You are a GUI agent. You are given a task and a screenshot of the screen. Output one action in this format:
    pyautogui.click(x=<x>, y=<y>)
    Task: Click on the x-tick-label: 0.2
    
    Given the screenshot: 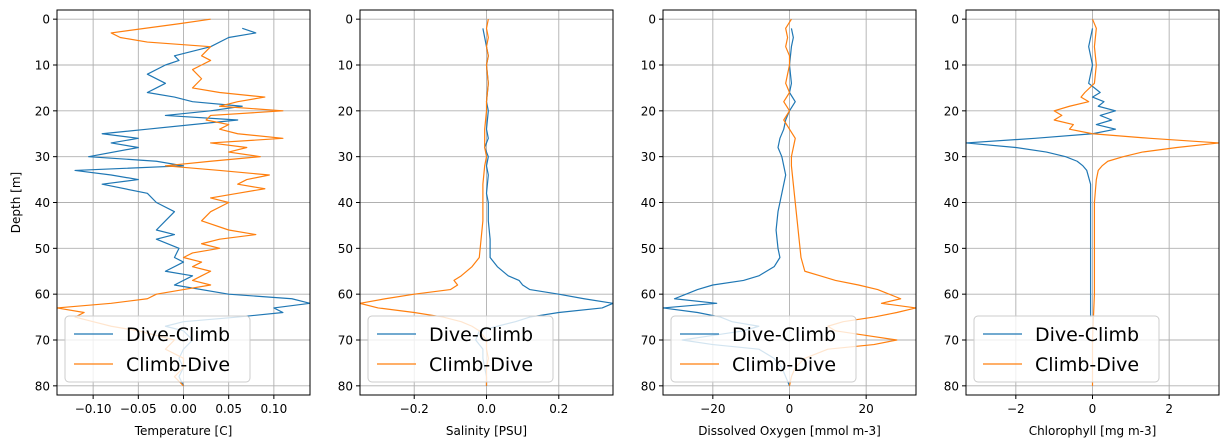 What is the action you would take?
    pyautogui.click(x=558, y=409)
    